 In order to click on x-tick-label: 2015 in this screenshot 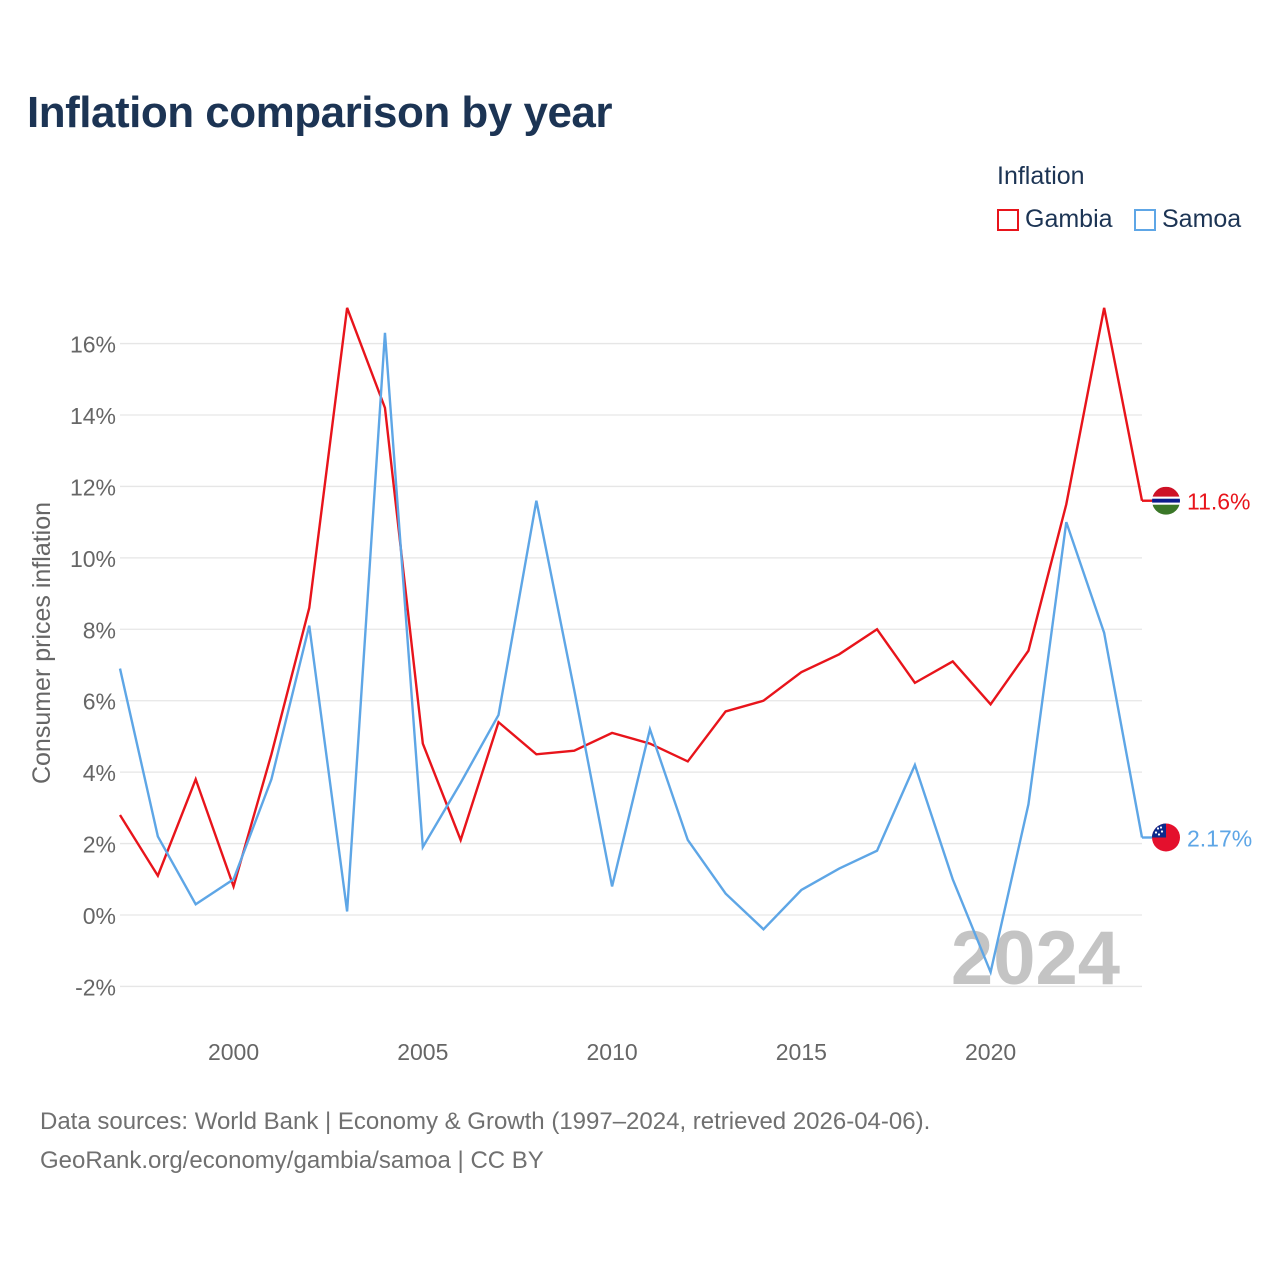, I will do `click(801, 1052)`.